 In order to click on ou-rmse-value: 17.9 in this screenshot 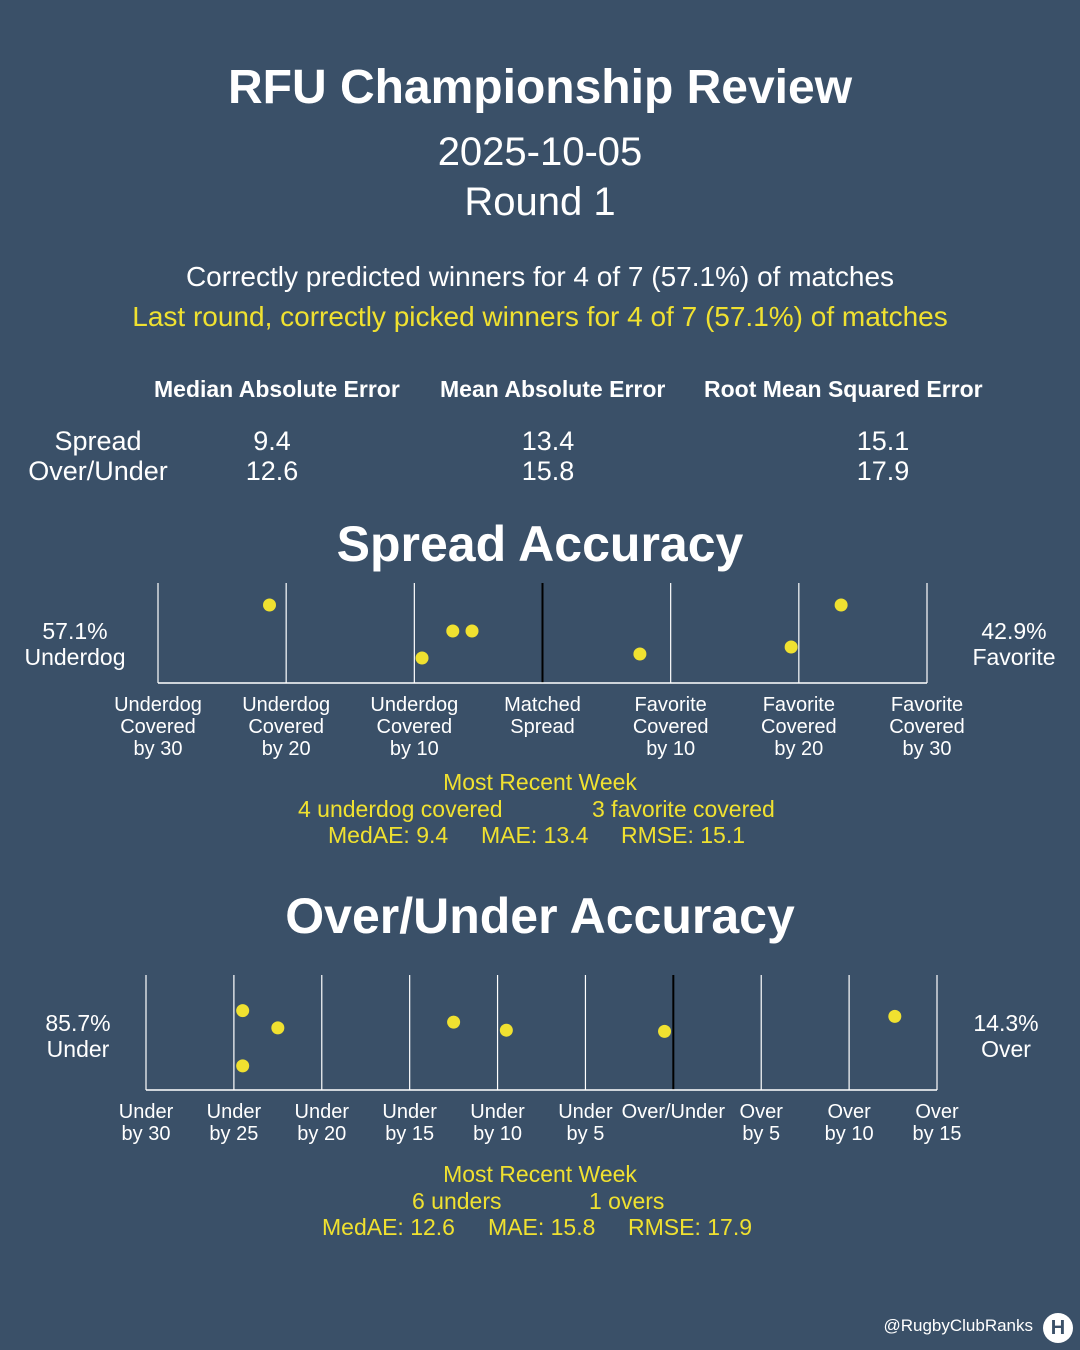, I will do `click(883, 471)`.